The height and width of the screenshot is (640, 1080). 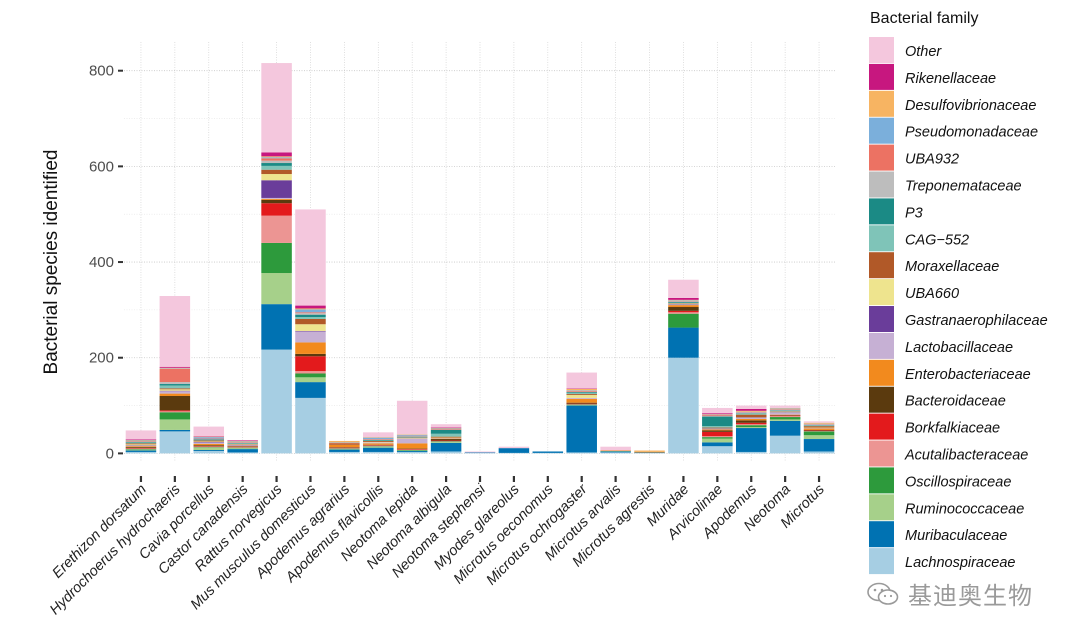 What do you see at coordinates (963, 187) in the screenshot?
I see `legend-label: Treponemataceae` at bounding box center [963, 187].